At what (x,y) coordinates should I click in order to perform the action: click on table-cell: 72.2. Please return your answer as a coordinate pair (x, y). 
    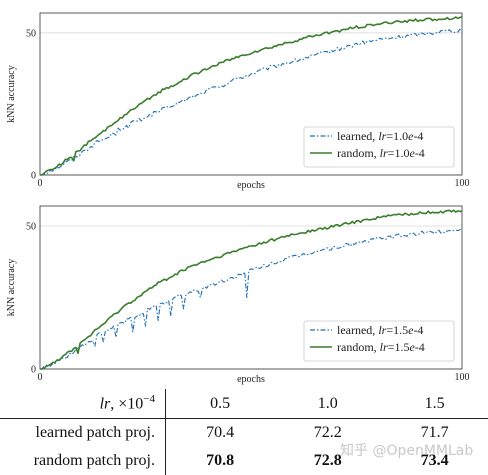
    Looking at the image, I should click on (327, 432).